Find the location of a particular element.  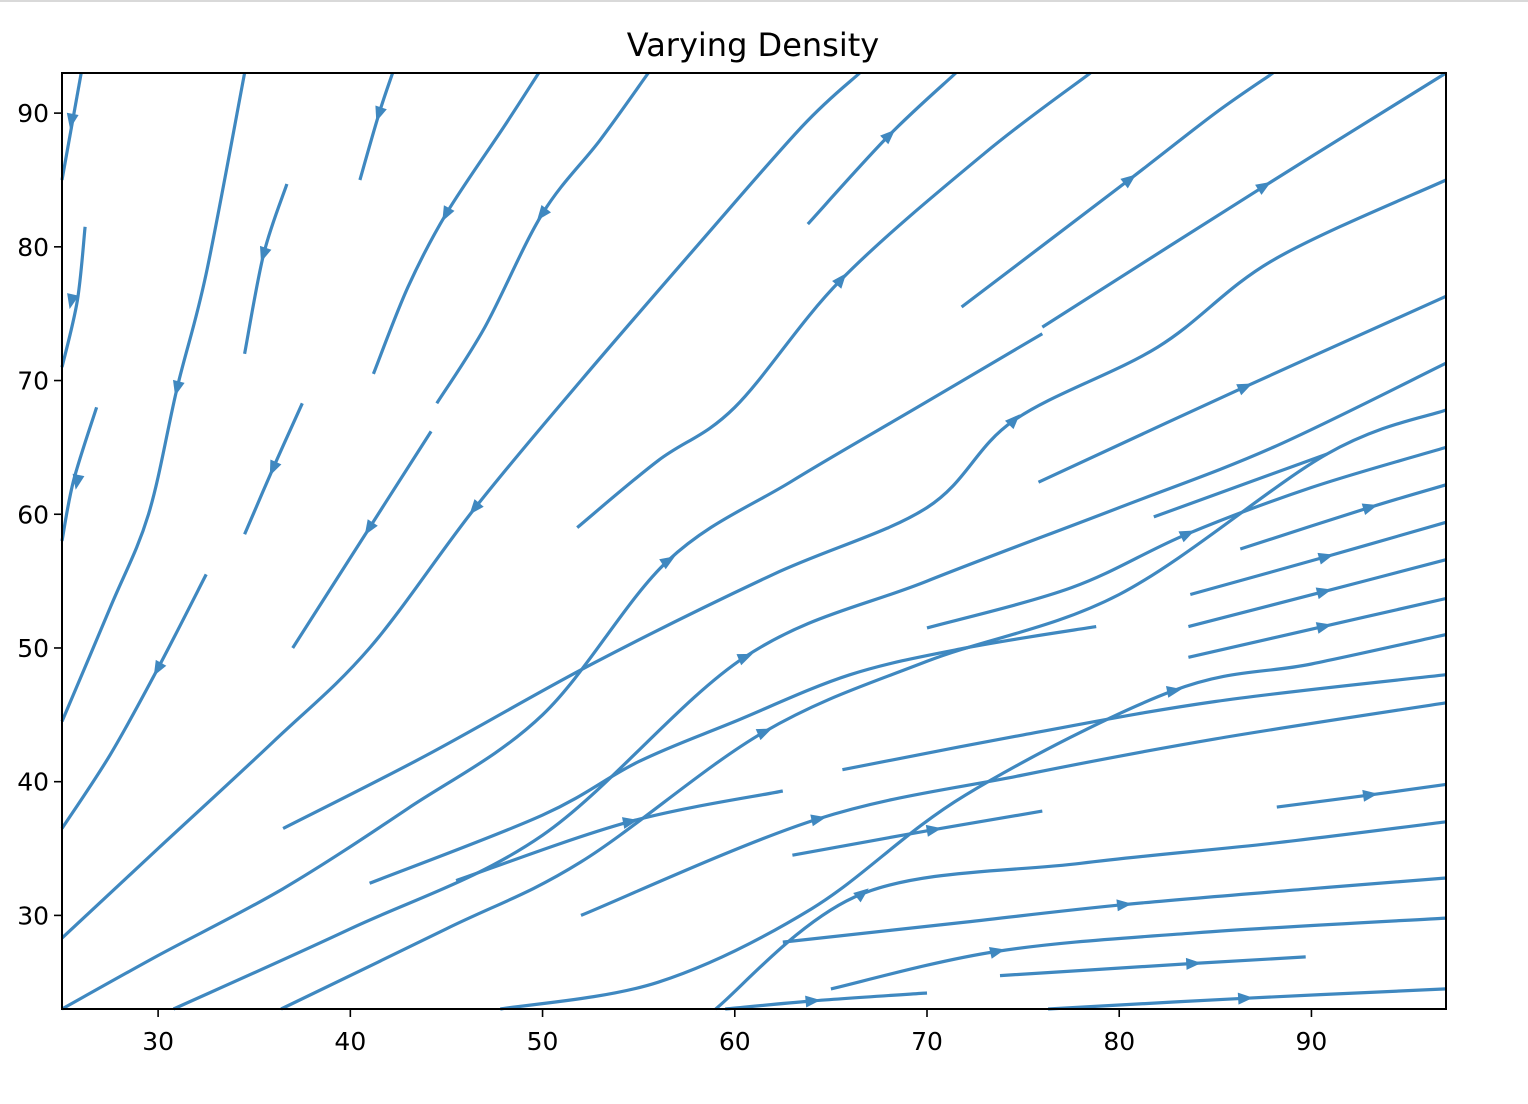

x-tick-label: 40 is located at coordinates (350, 1041).